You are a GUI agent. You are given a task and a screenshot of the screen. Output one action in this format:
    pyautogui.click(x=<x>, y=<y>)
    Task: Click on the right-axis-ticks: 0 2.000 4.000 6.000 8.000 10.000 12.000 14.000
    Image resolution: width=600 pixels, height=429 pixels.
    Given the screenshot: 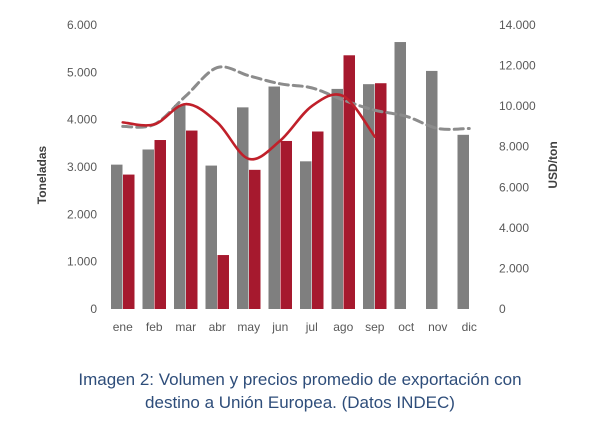 What is the action you would take?
    pyautogui.click(x=517, y=167)
    